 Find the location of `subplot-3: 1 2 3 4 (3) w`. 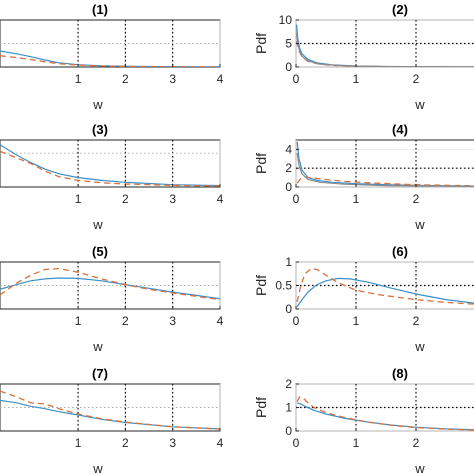

subplot-3: 1 2 3 4 (3) w is located at coordinates (112, 177).